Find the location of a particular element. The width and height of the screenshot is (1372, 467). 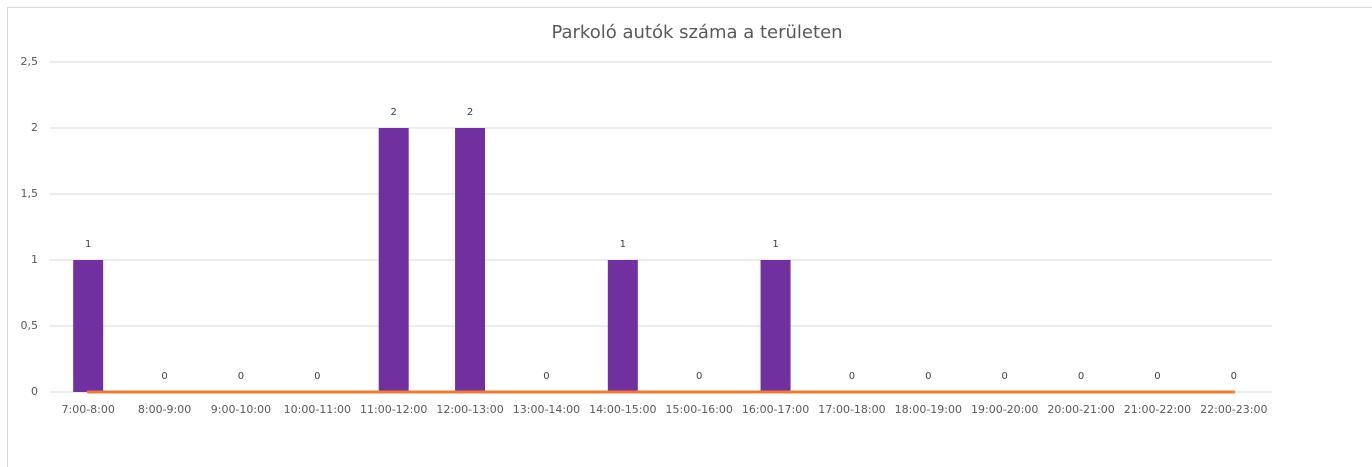

x-tick-label: 21:00-22:00 is located at coordinates (1157, 409).